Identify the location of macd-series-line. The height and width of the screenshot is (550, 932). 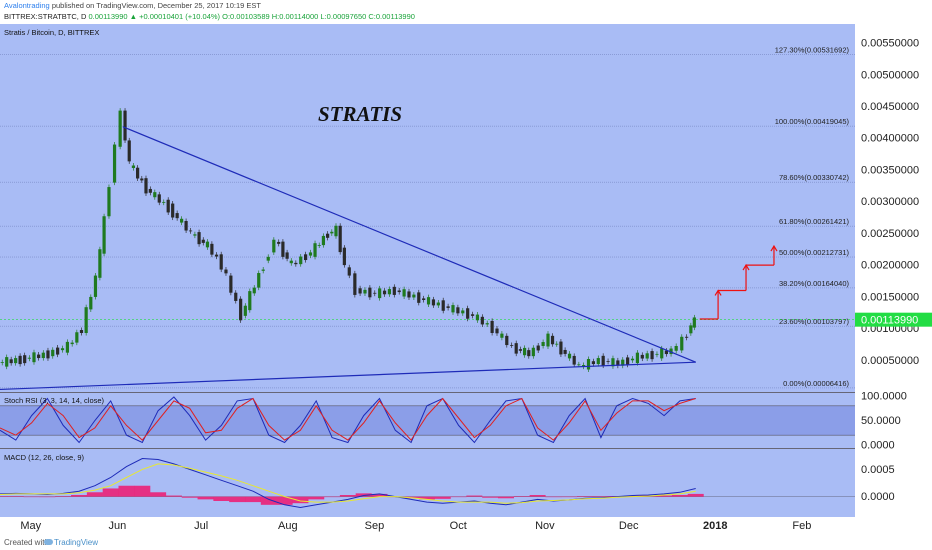
(348, 483).